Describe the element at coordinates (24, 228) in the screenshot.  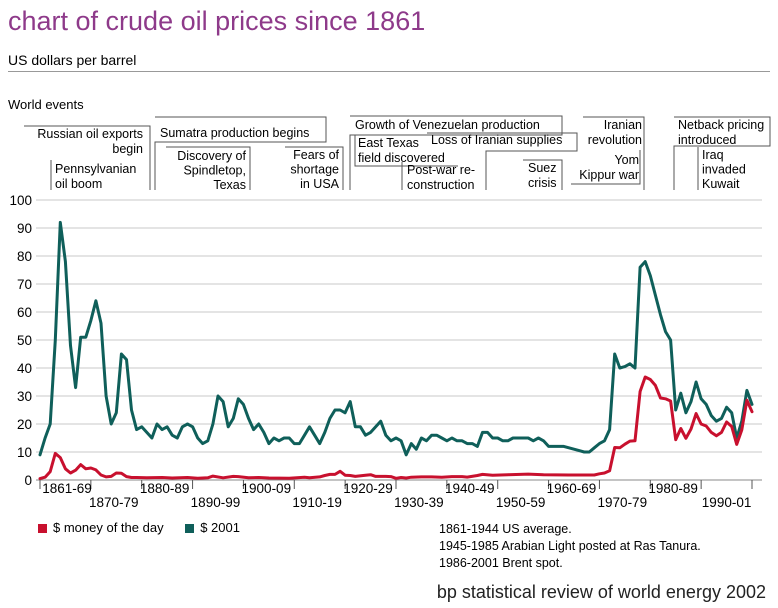
I see `y-tick-label: 90` at that location.